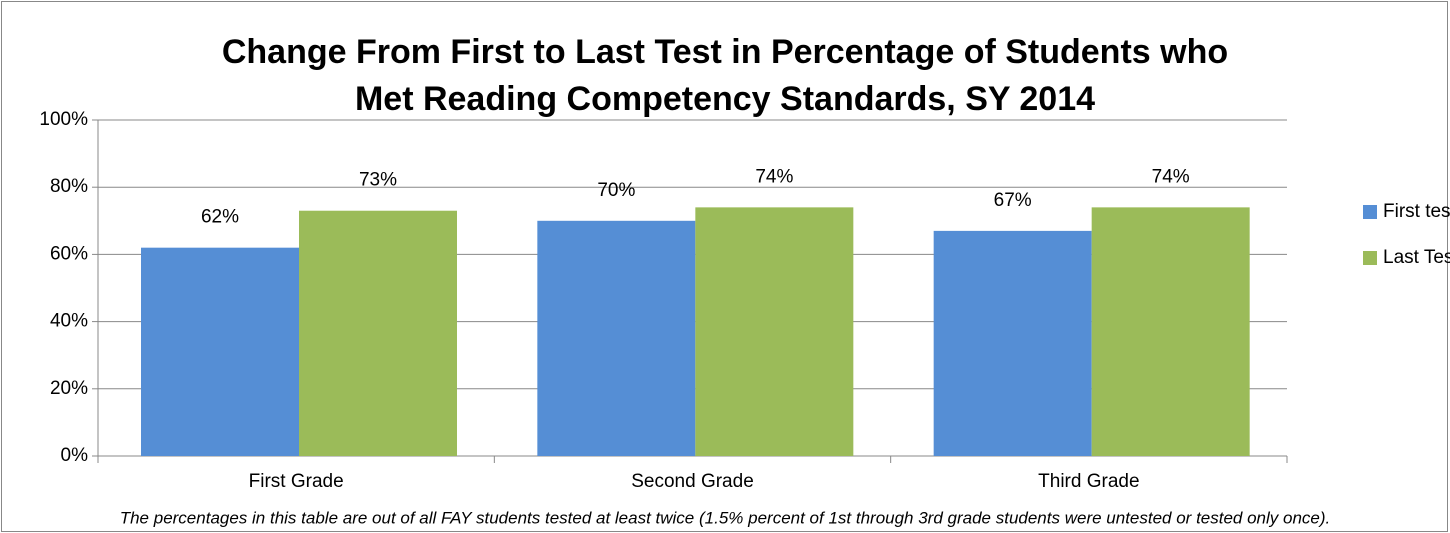 Image resolution: width=1450 pixels, height=533 pixels. What do you see at coordinates (692, 481) in the screenshot?
I see `x-tick-label: Second Grade` at bounding box center [692, 481].